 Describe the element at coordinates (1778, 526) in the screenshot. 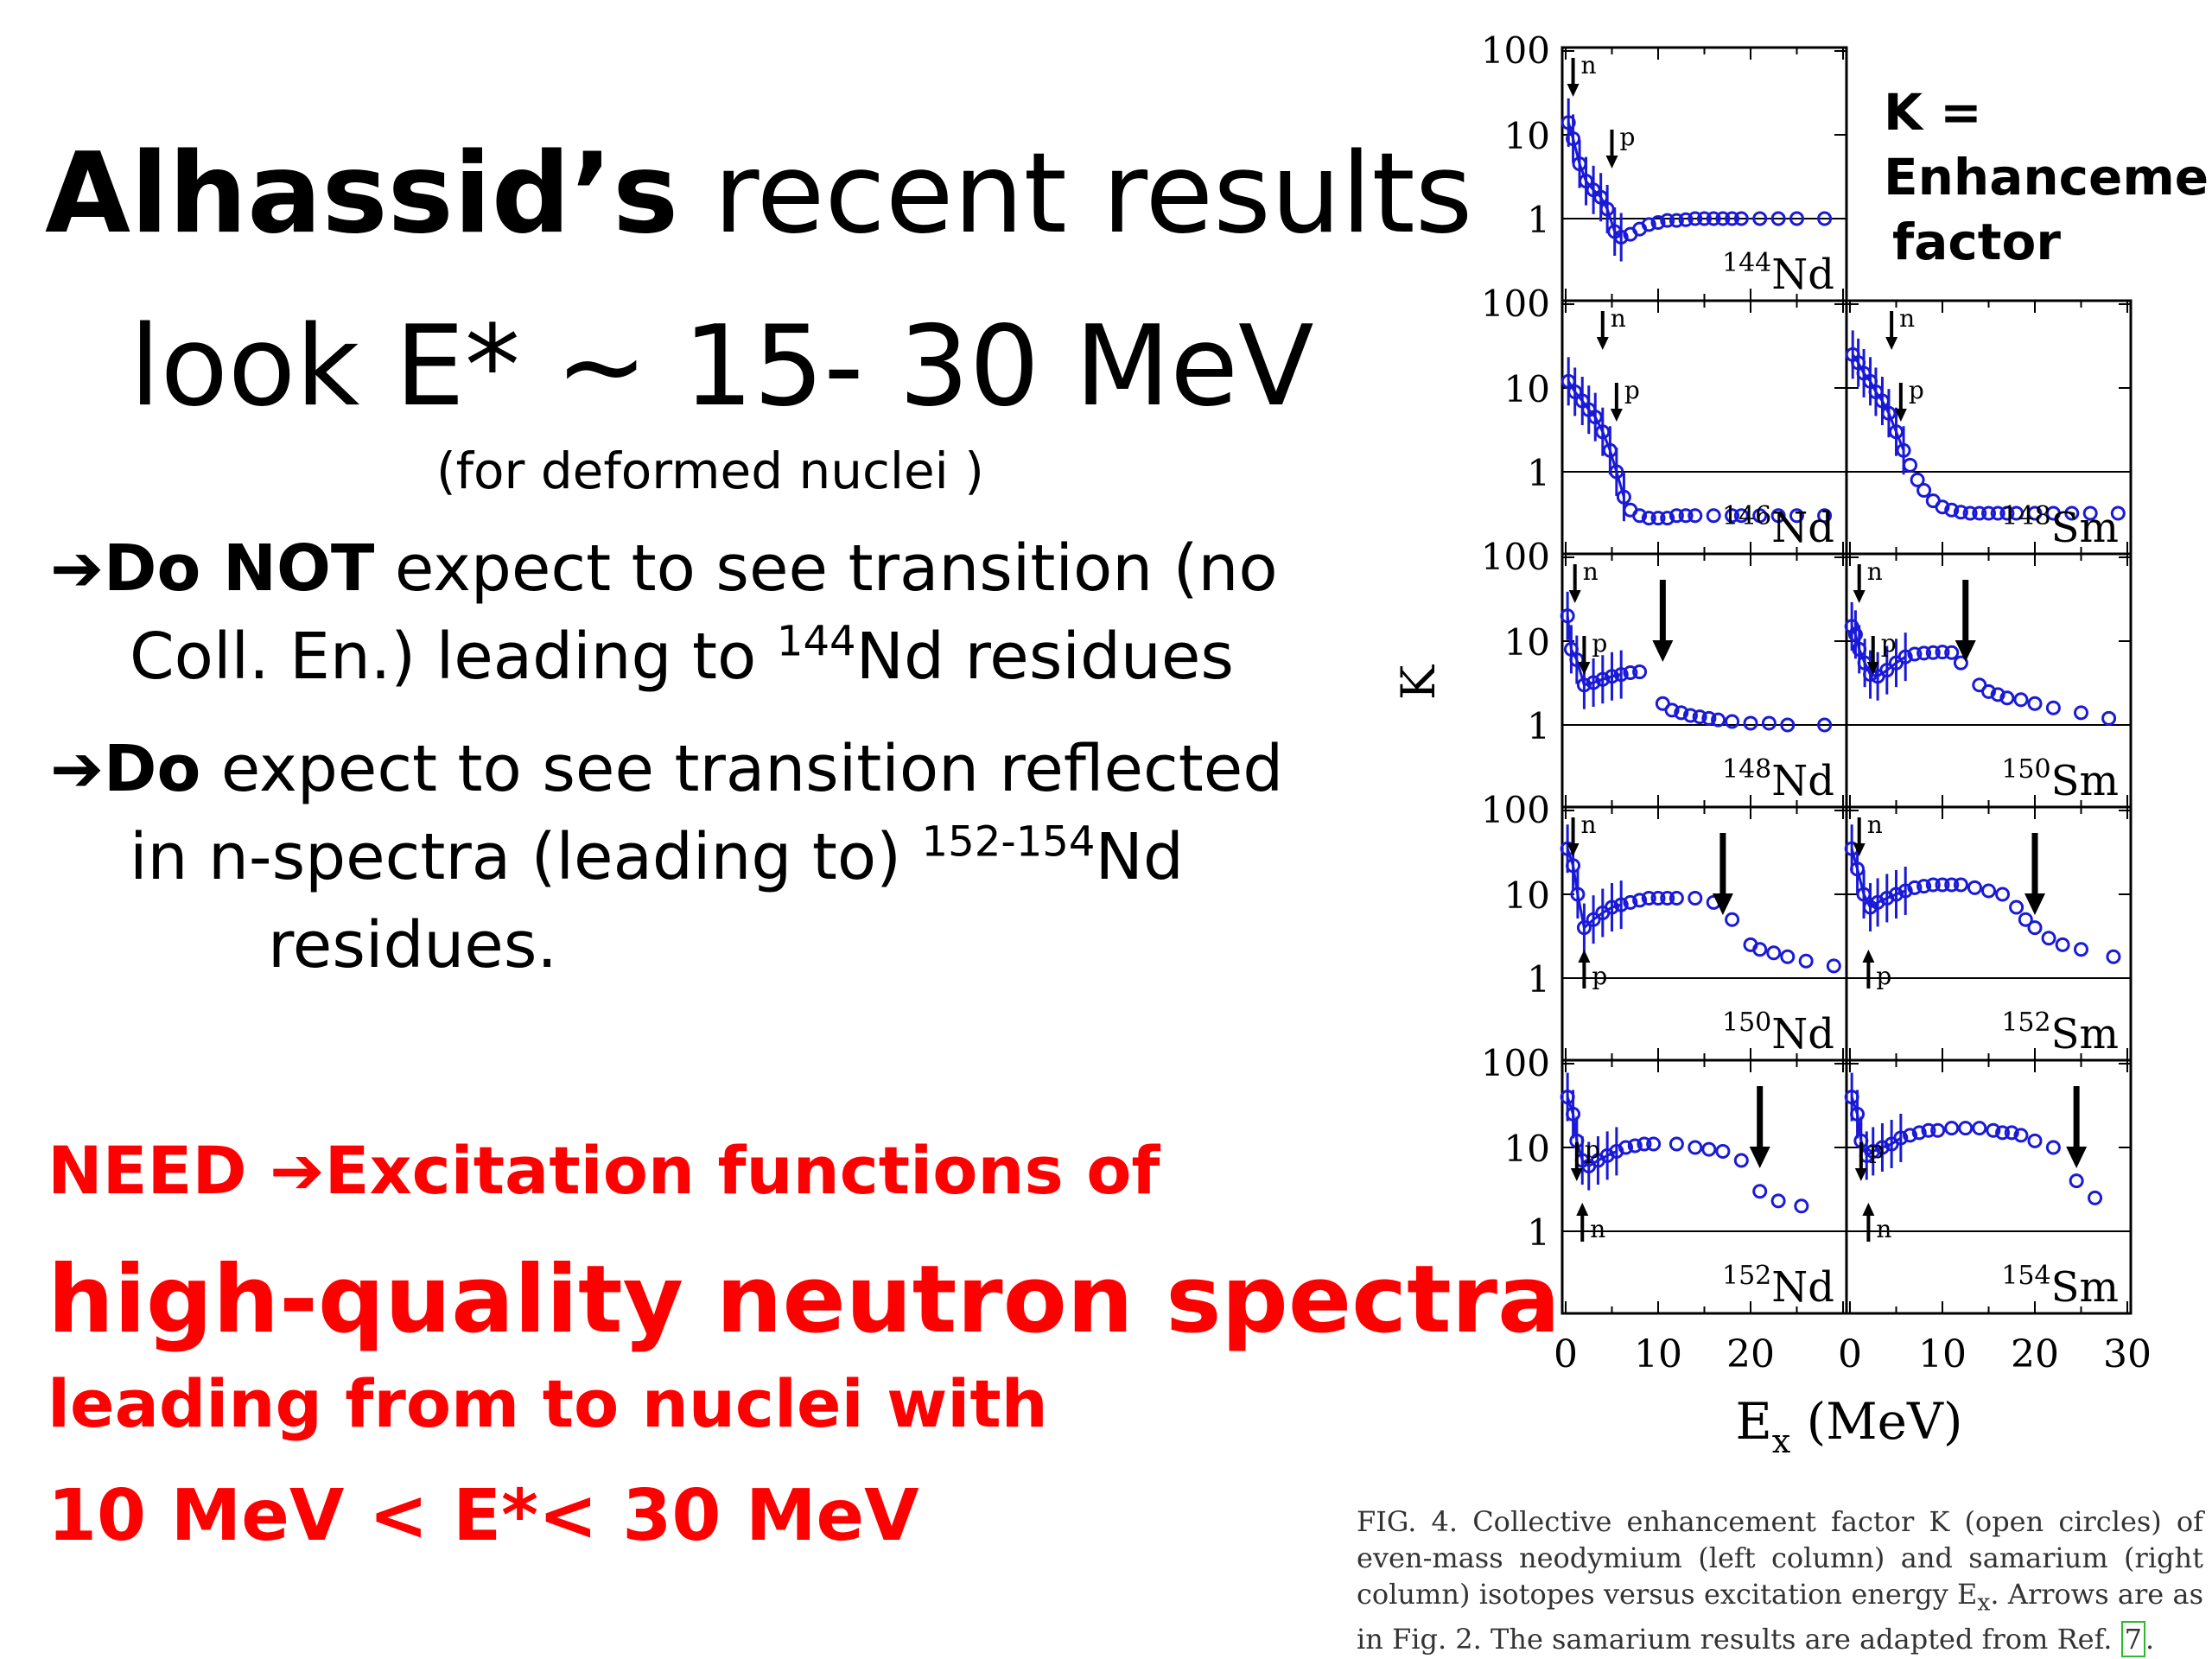

I see `isotope-label: 146Nd` at that location.